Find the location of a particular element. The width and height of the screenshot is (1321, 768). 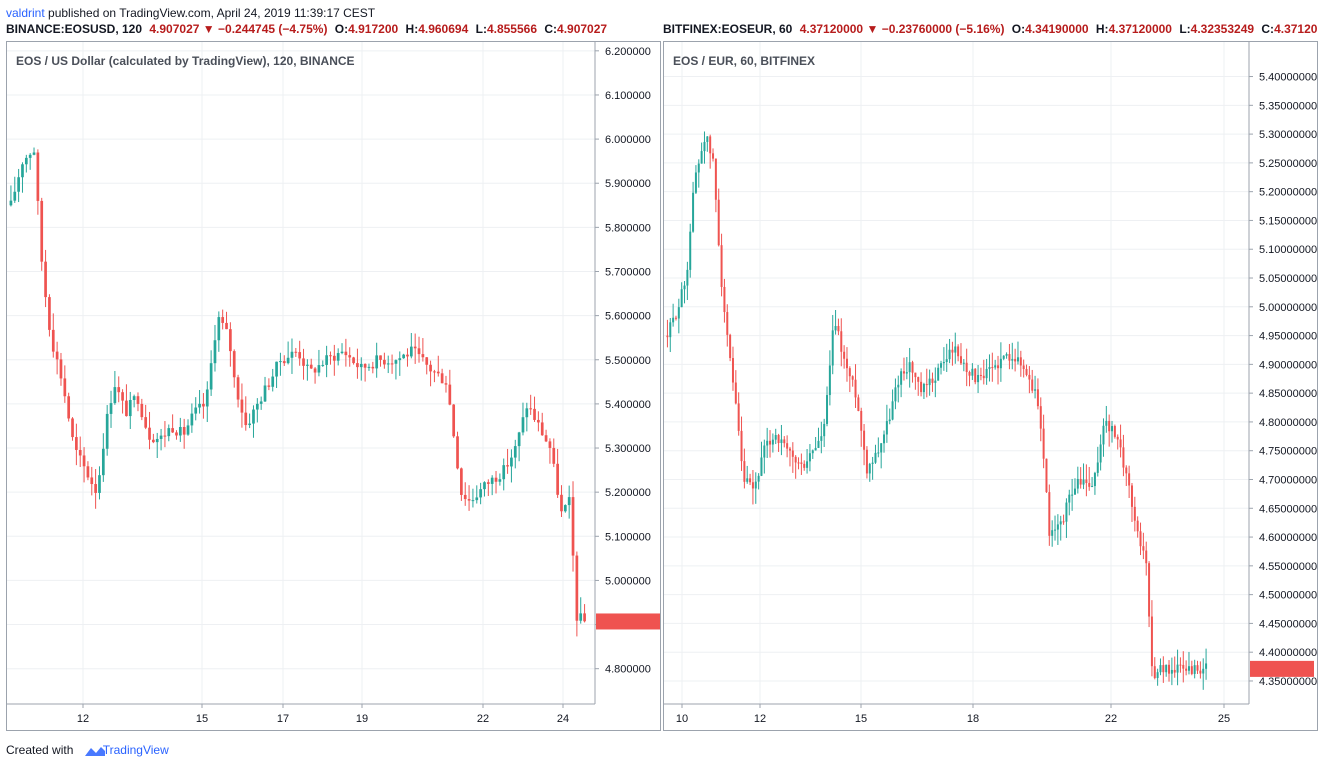

right-plot-title: EOS / EUR, 60, BITFINEX is located at coordinates (744, 61).